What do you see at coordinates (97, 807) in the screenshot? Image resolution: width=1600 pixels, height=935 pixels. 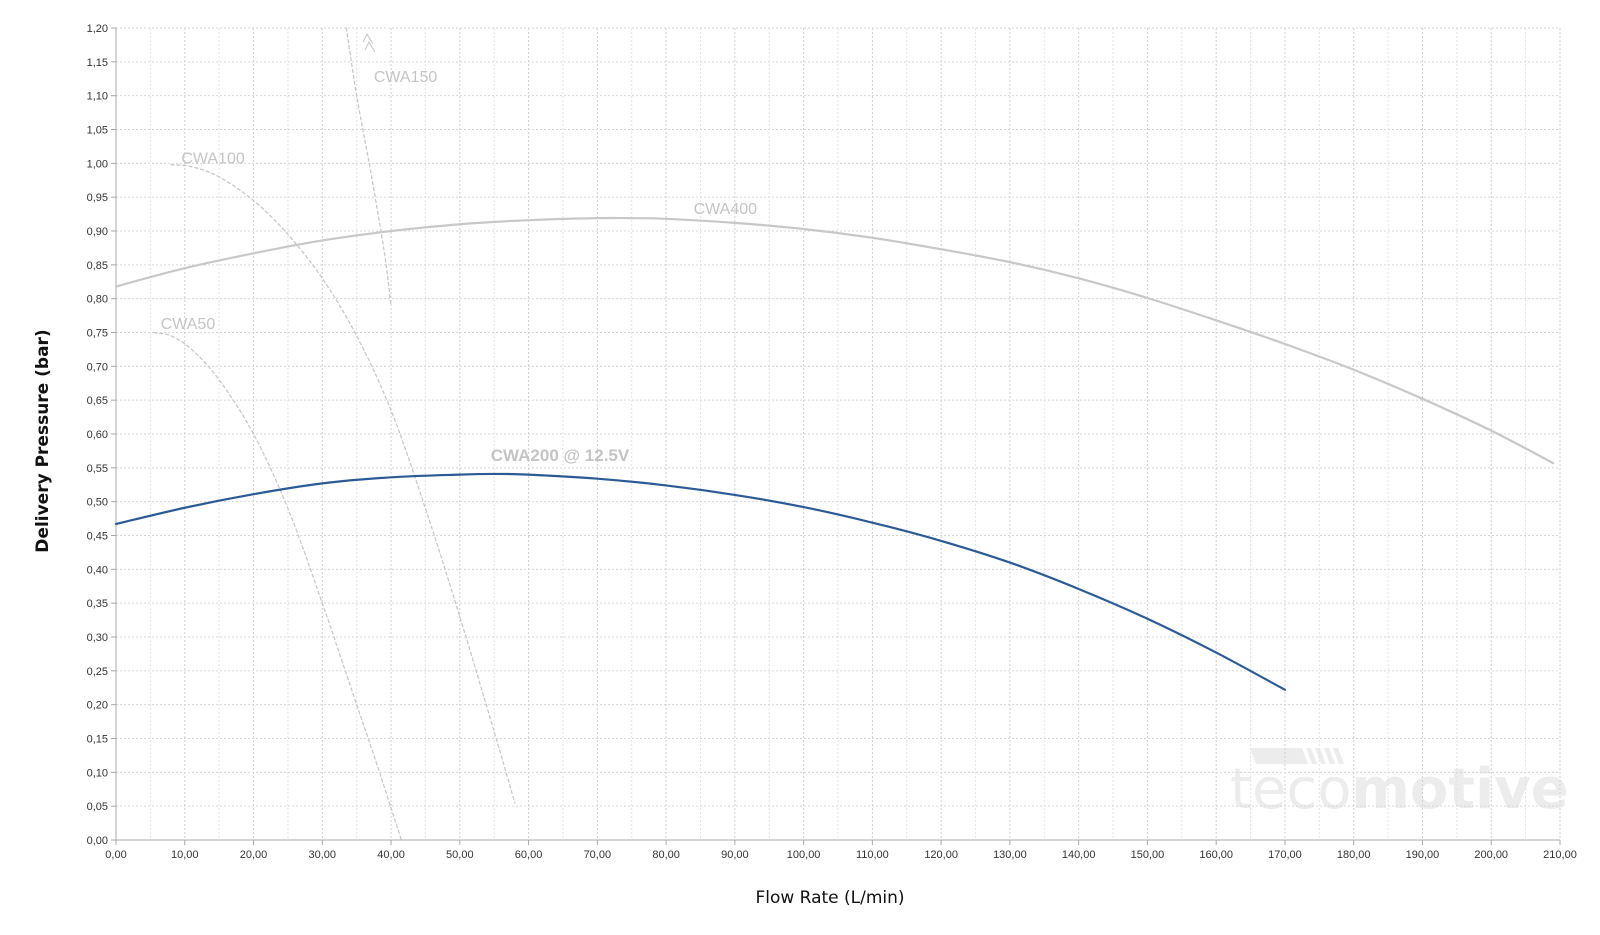 I see `y-tick-label: 0,05` at bounding box center [97, 807].